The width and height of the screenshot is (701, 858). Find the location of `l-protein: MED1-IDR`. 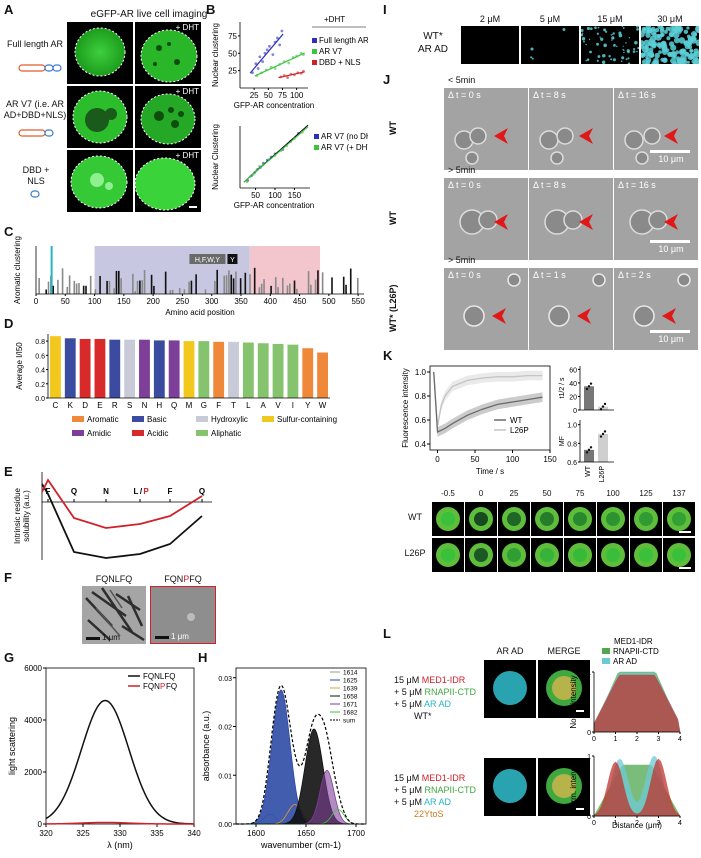

l-protein: MED1-IDR is located at coordinates (443, 680).